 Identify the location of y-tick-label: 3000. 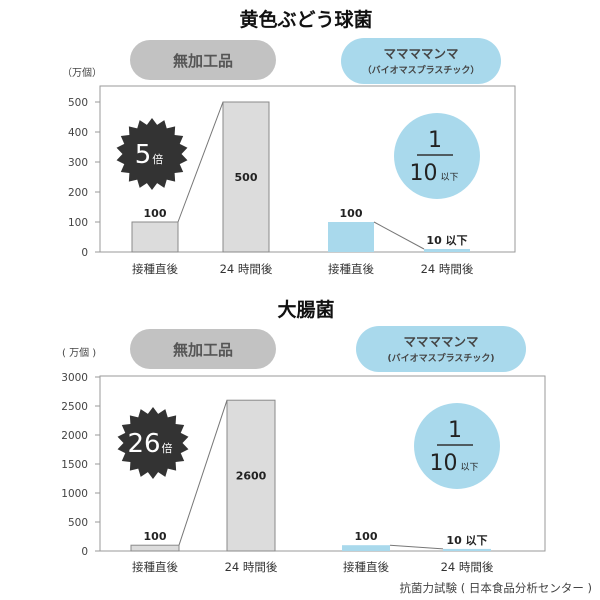
(74, 378).